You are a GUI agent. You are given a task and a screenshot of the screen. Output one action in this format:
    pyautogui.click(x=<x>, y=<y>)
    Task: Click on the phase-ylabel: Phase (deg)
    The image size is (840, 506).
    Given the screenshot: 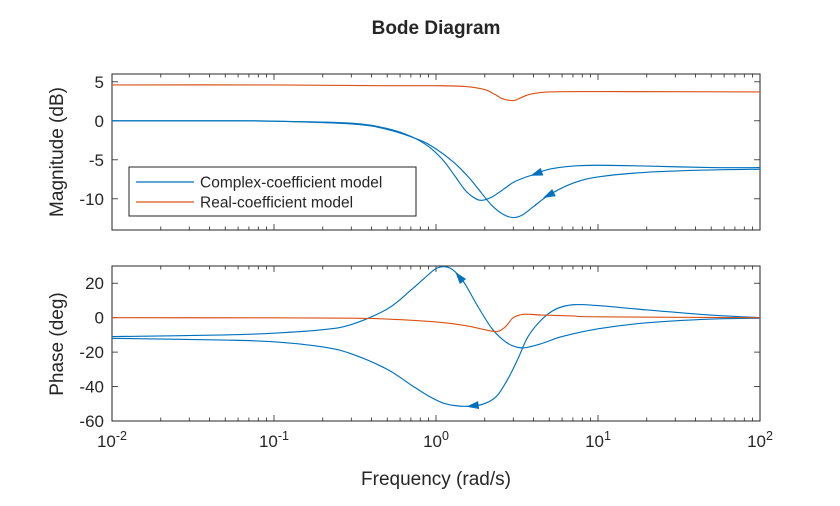 What is the action you would take?
    pyautogui.click(x=57, y=344)
    